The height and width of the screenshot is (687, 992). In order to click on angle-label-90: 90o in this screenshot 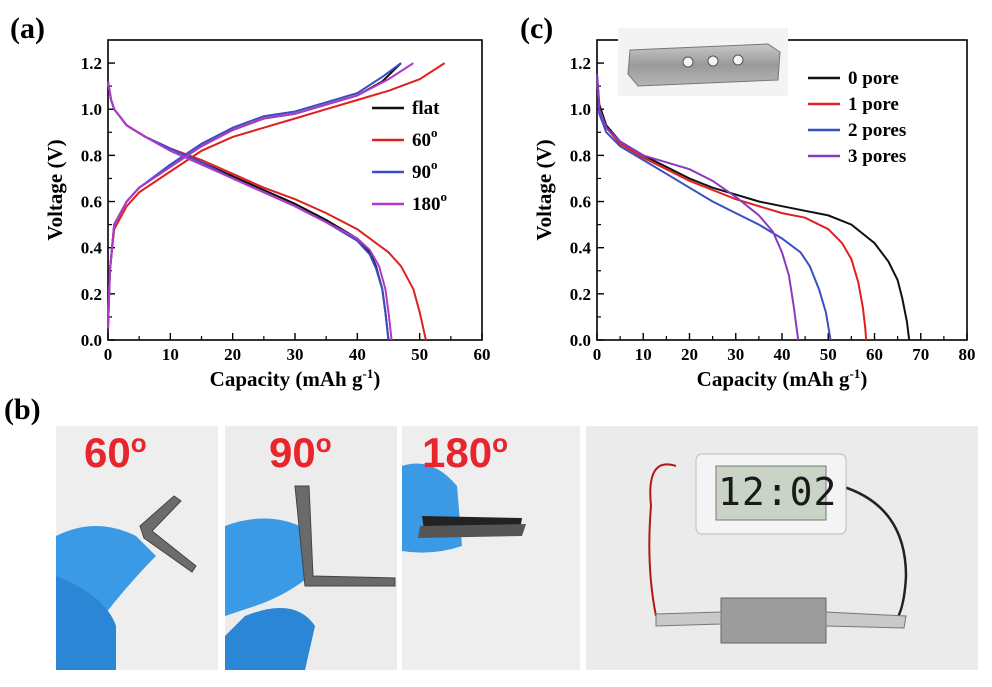, I will do `click(300, 452)`.